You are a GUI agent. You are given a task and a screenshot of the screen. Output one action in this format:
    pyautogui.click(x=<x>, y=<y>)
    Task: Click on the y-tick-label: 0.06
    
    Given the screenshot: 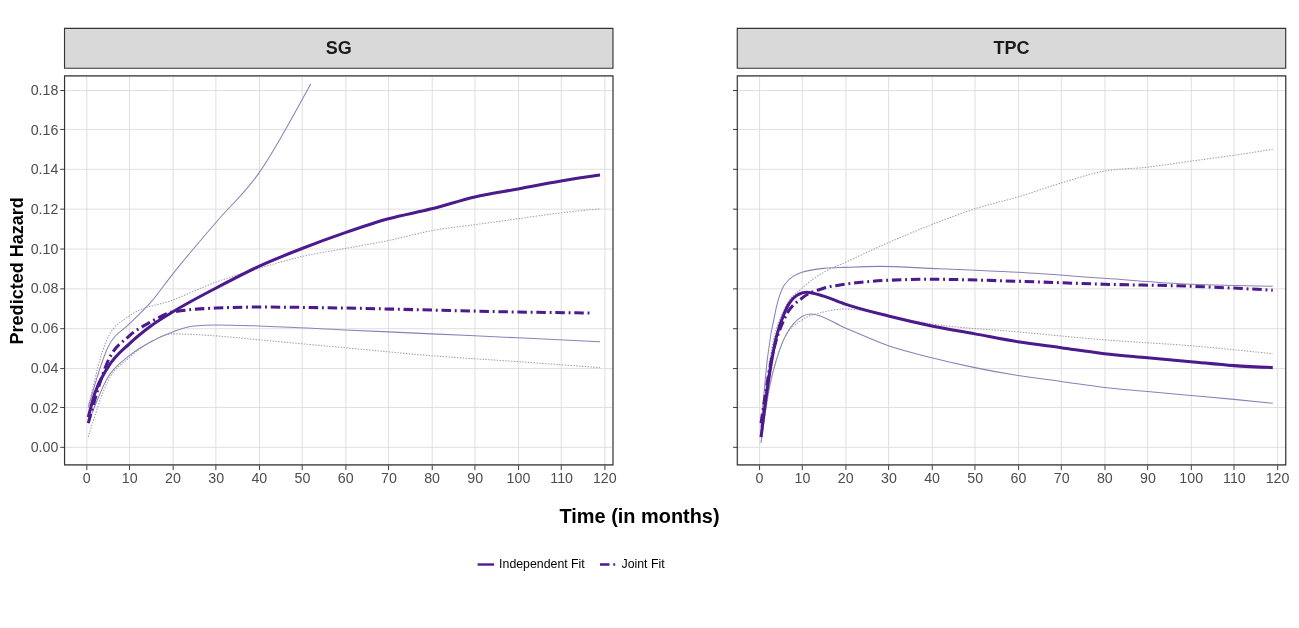 What is the action you would take?
    pyautogui.click(x=44, y=328)
    